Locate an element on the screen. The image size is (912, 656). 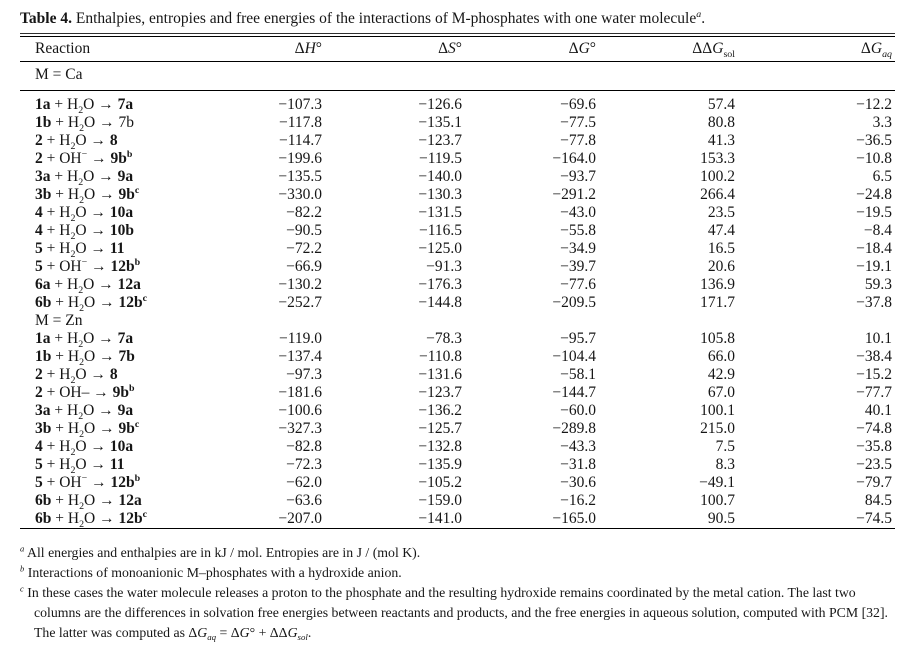
value-cell: −82.8 is located at coordinates (304, 446).